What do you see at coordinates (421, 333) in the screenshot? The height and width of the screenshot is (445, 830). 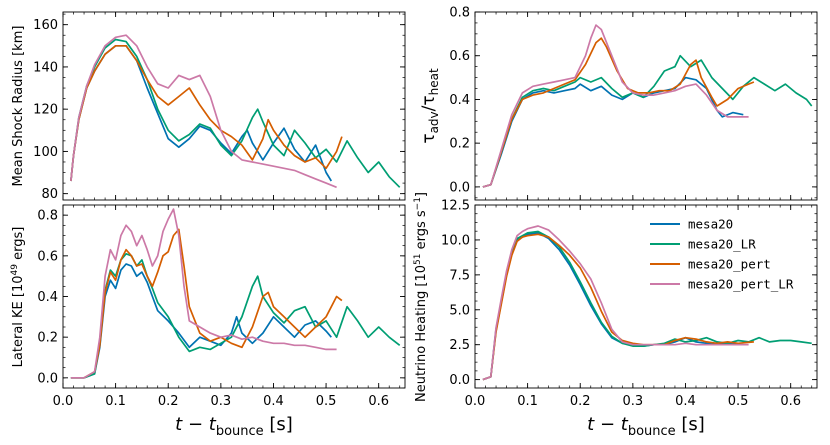 I see `y-label-main: Neutrino Heating [10` at bounding box center [421, 333].